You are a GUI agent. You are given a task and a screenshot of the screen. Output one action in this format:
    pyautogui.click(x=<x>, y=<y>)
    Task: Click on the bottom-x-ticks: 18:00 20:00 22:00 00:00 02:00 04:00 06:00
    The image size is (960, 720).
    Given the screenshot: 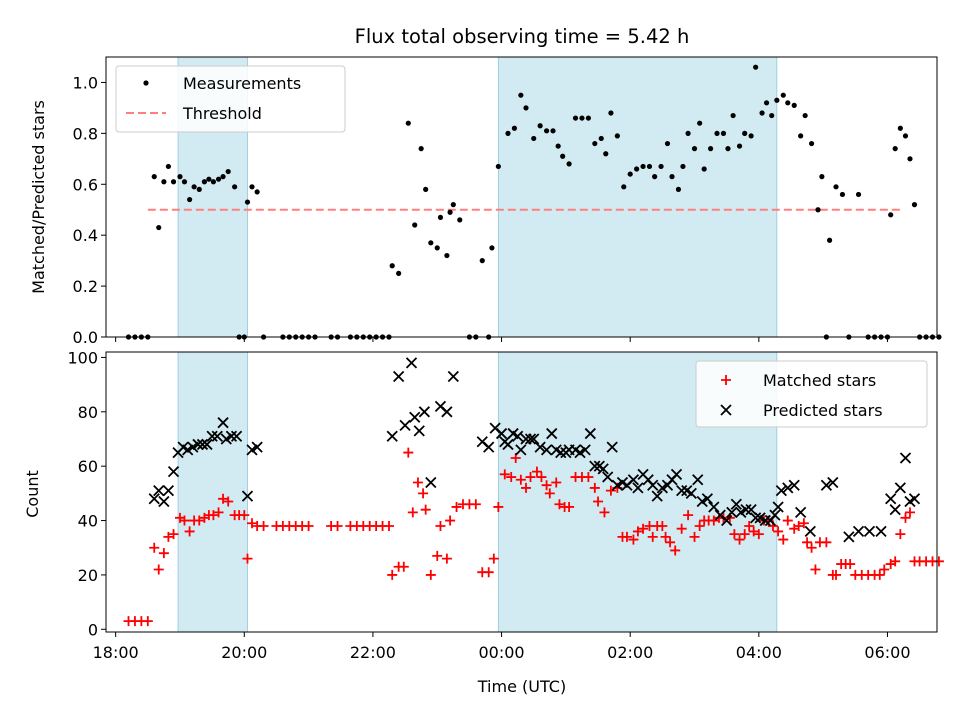 What is the action you would take?
    pyautogui.click(x=502, y=647)
    